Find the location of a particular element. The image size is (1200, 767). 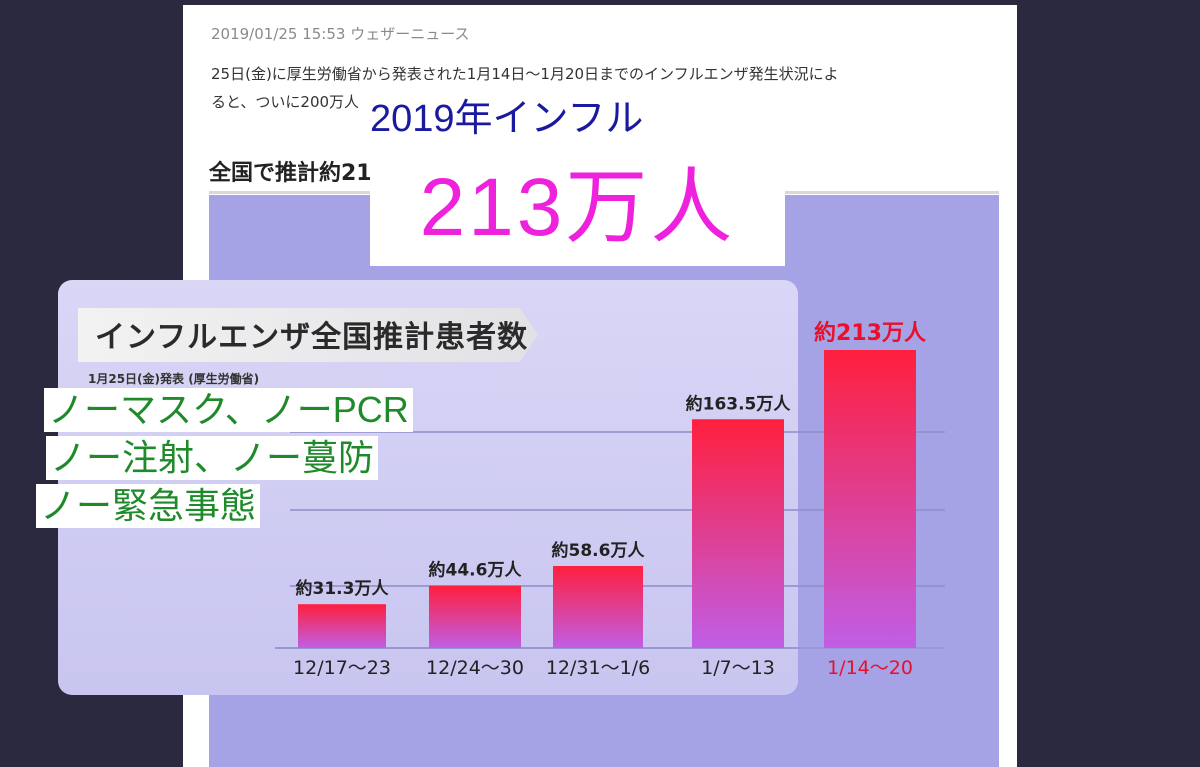

x-tick-label-4: 1/14〜20 is located at coordinates (870, 668).